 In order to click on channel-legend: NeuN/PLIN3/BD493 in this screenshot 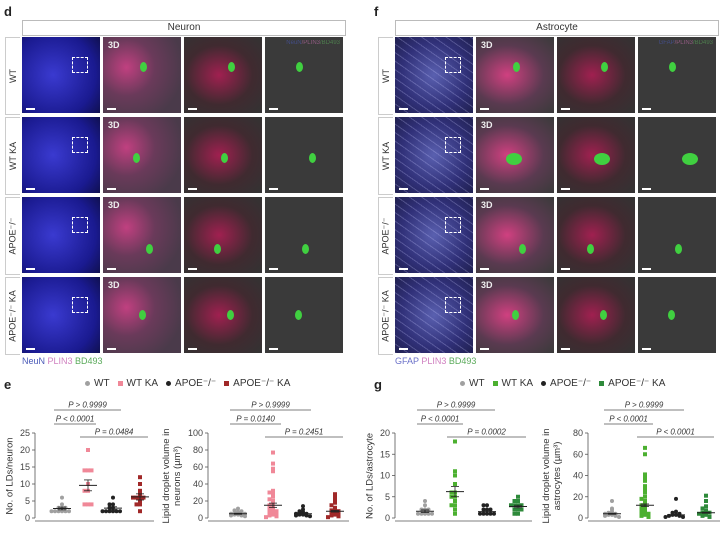, I will do `click(313, 43)`.